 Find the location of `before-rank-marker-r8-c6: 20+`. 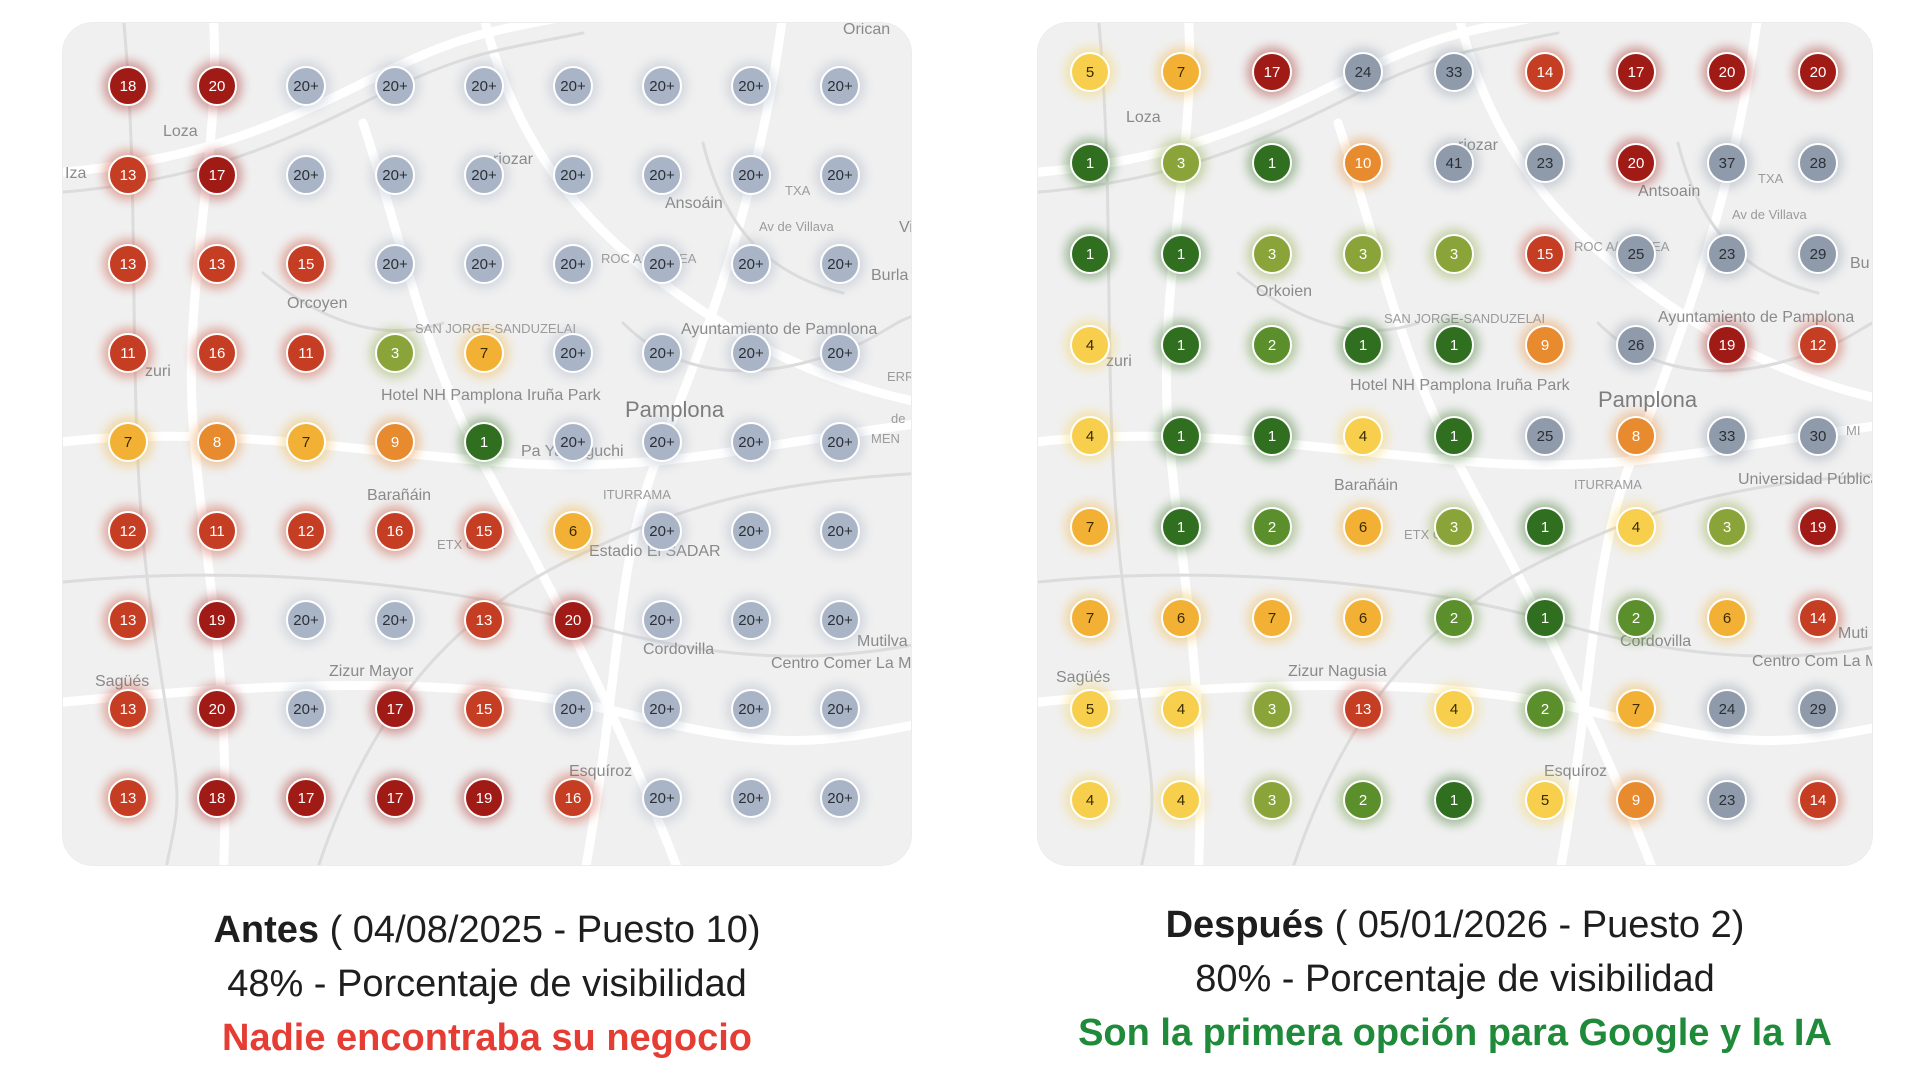

before-rank-marker-r8-c6: 20+ is located at coordinates (573, 709).